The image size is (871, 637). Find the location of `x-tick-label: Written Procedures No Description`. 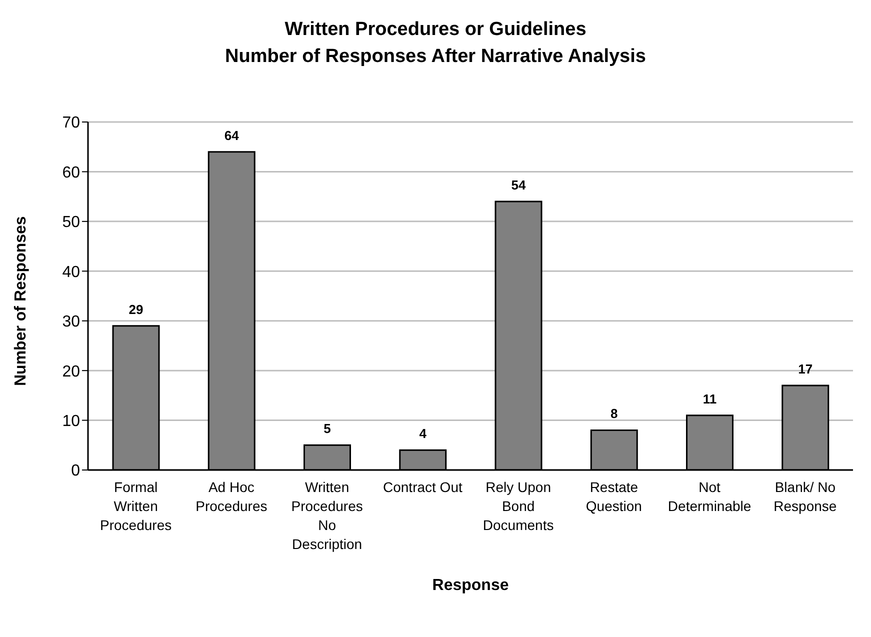

x-tick-label: Written Procedures No Description is located at coordinates (327, 515).